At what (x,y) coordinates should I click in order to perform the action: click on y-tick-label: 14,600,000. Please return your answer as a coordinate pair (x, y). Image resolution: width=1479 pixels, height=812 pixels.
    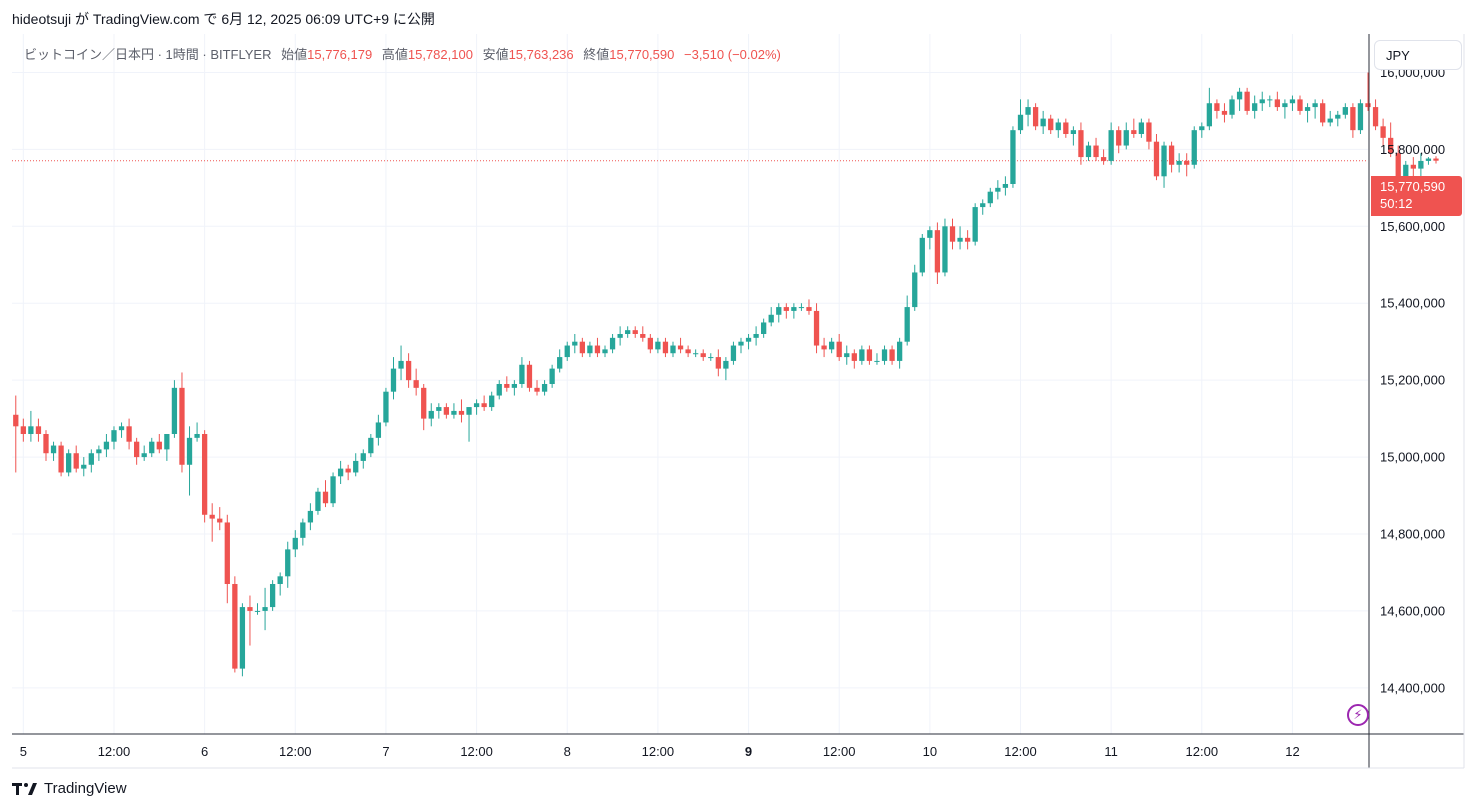
    Looking at the image, I should click on (1412, 610).